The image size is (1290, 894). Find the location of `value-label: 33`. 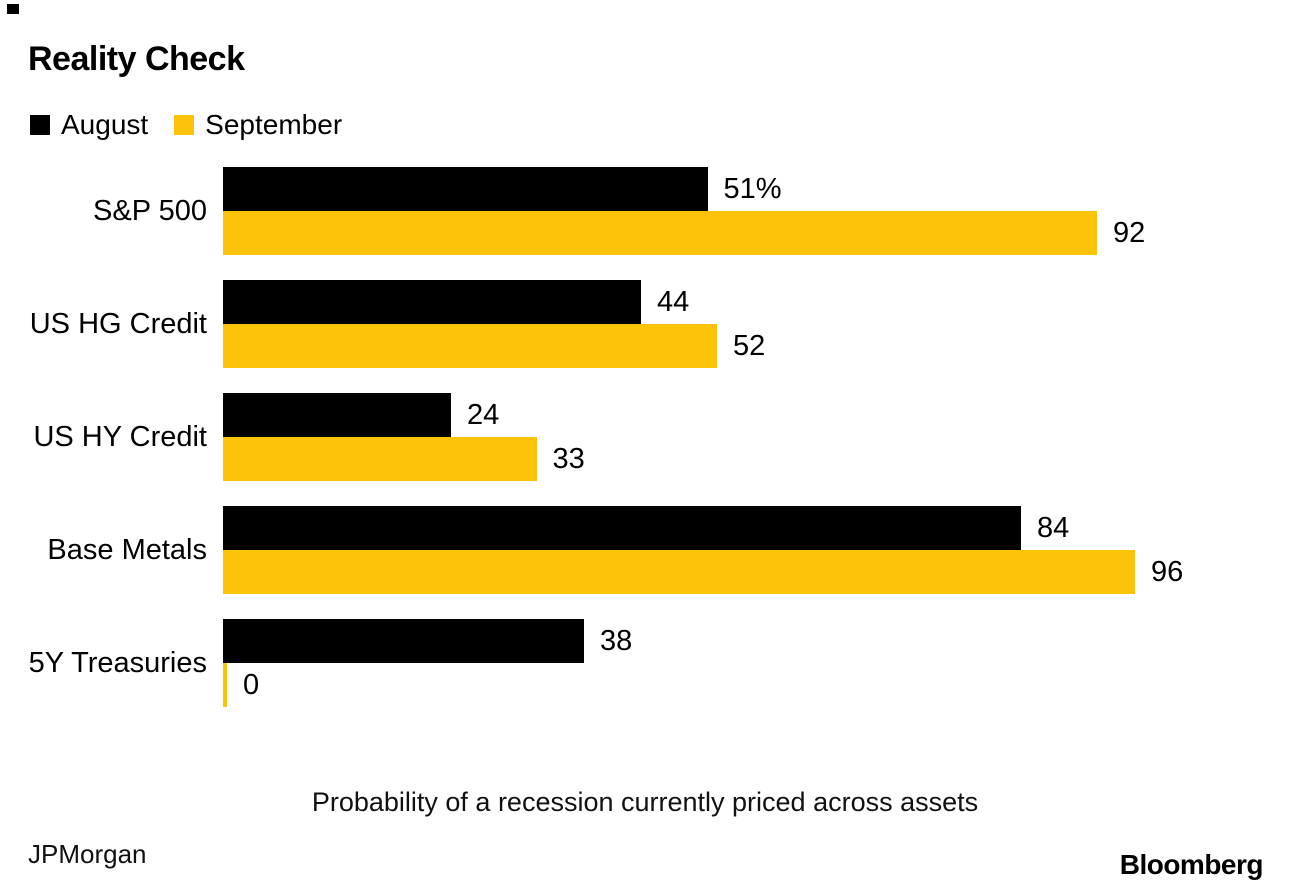

value-label: 33 is located at coordinates (568, 458).